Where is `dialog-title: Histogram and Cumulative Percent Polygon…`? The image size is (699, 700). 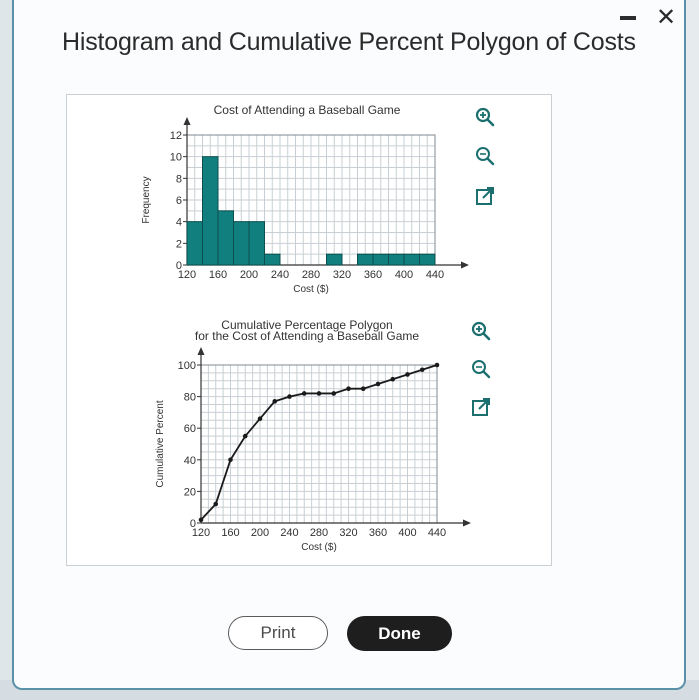
dialog-title: Histogram and Cumulative Percent Polygon… is located at coordinates (349, 42).